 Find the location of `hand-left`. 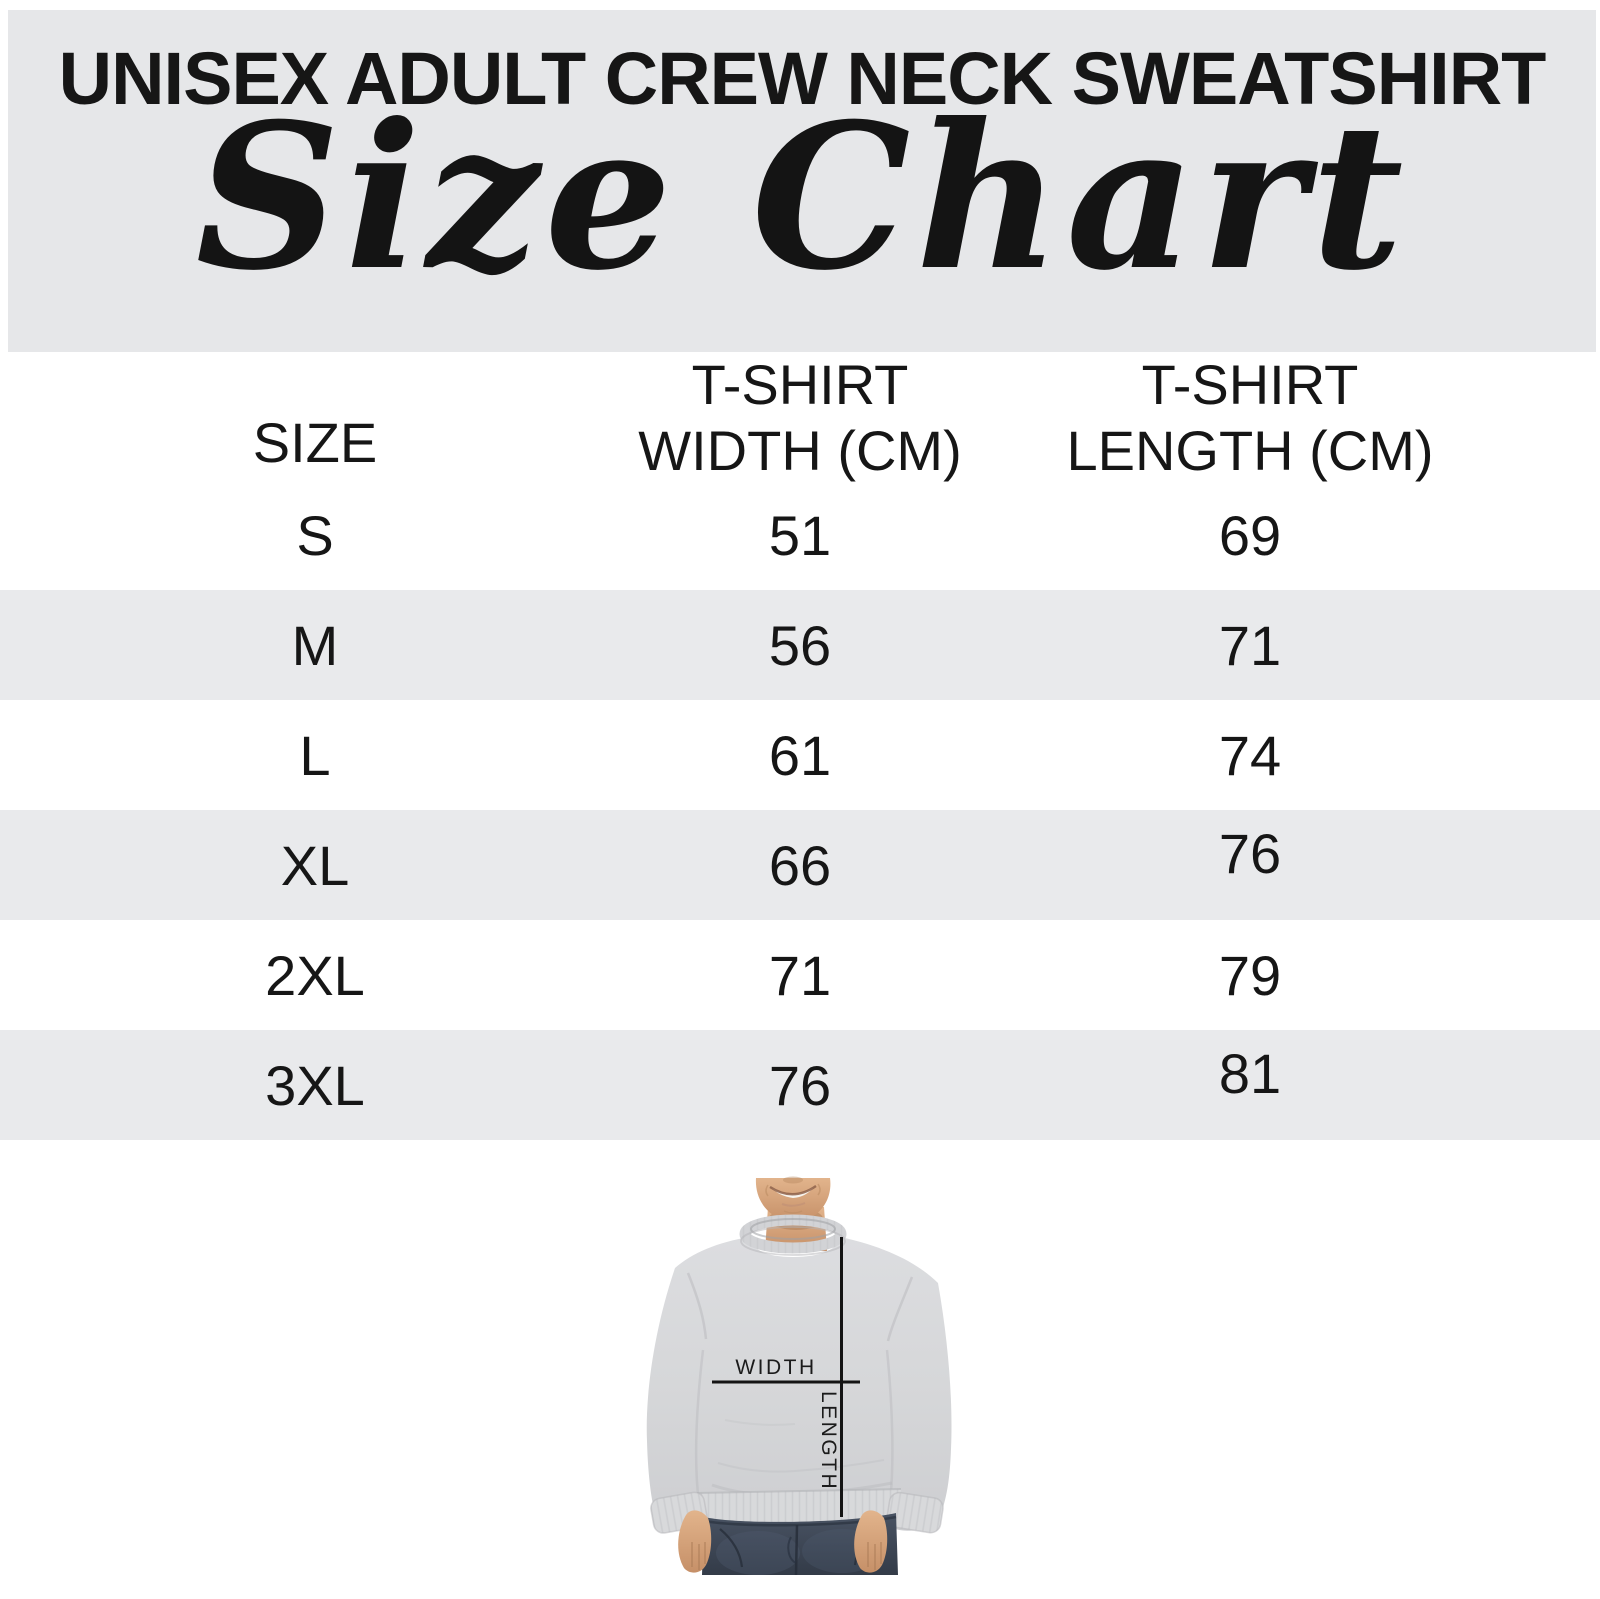

hand-left is located at coordinates (695, 1541).